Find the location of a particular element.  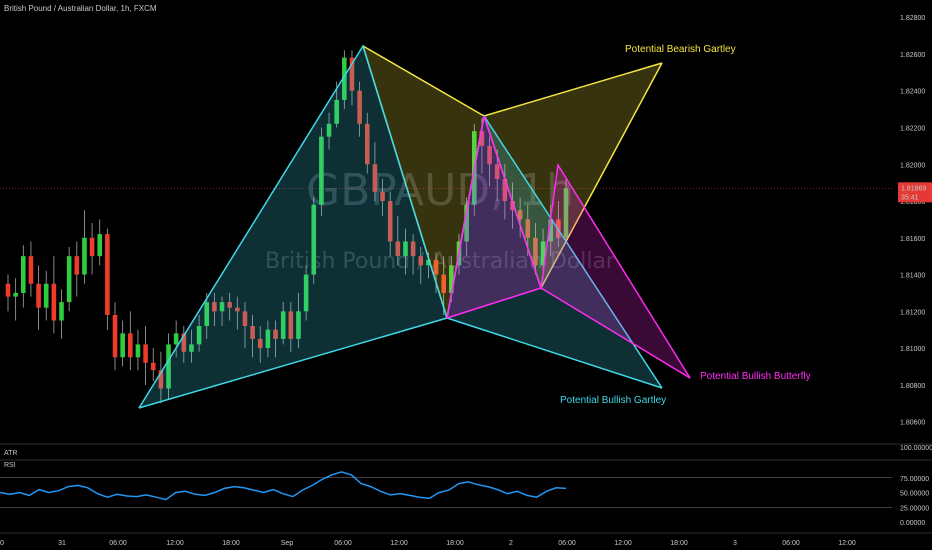

rsi-axis-tick: 25.00000 is located at coordinates (914, 508).